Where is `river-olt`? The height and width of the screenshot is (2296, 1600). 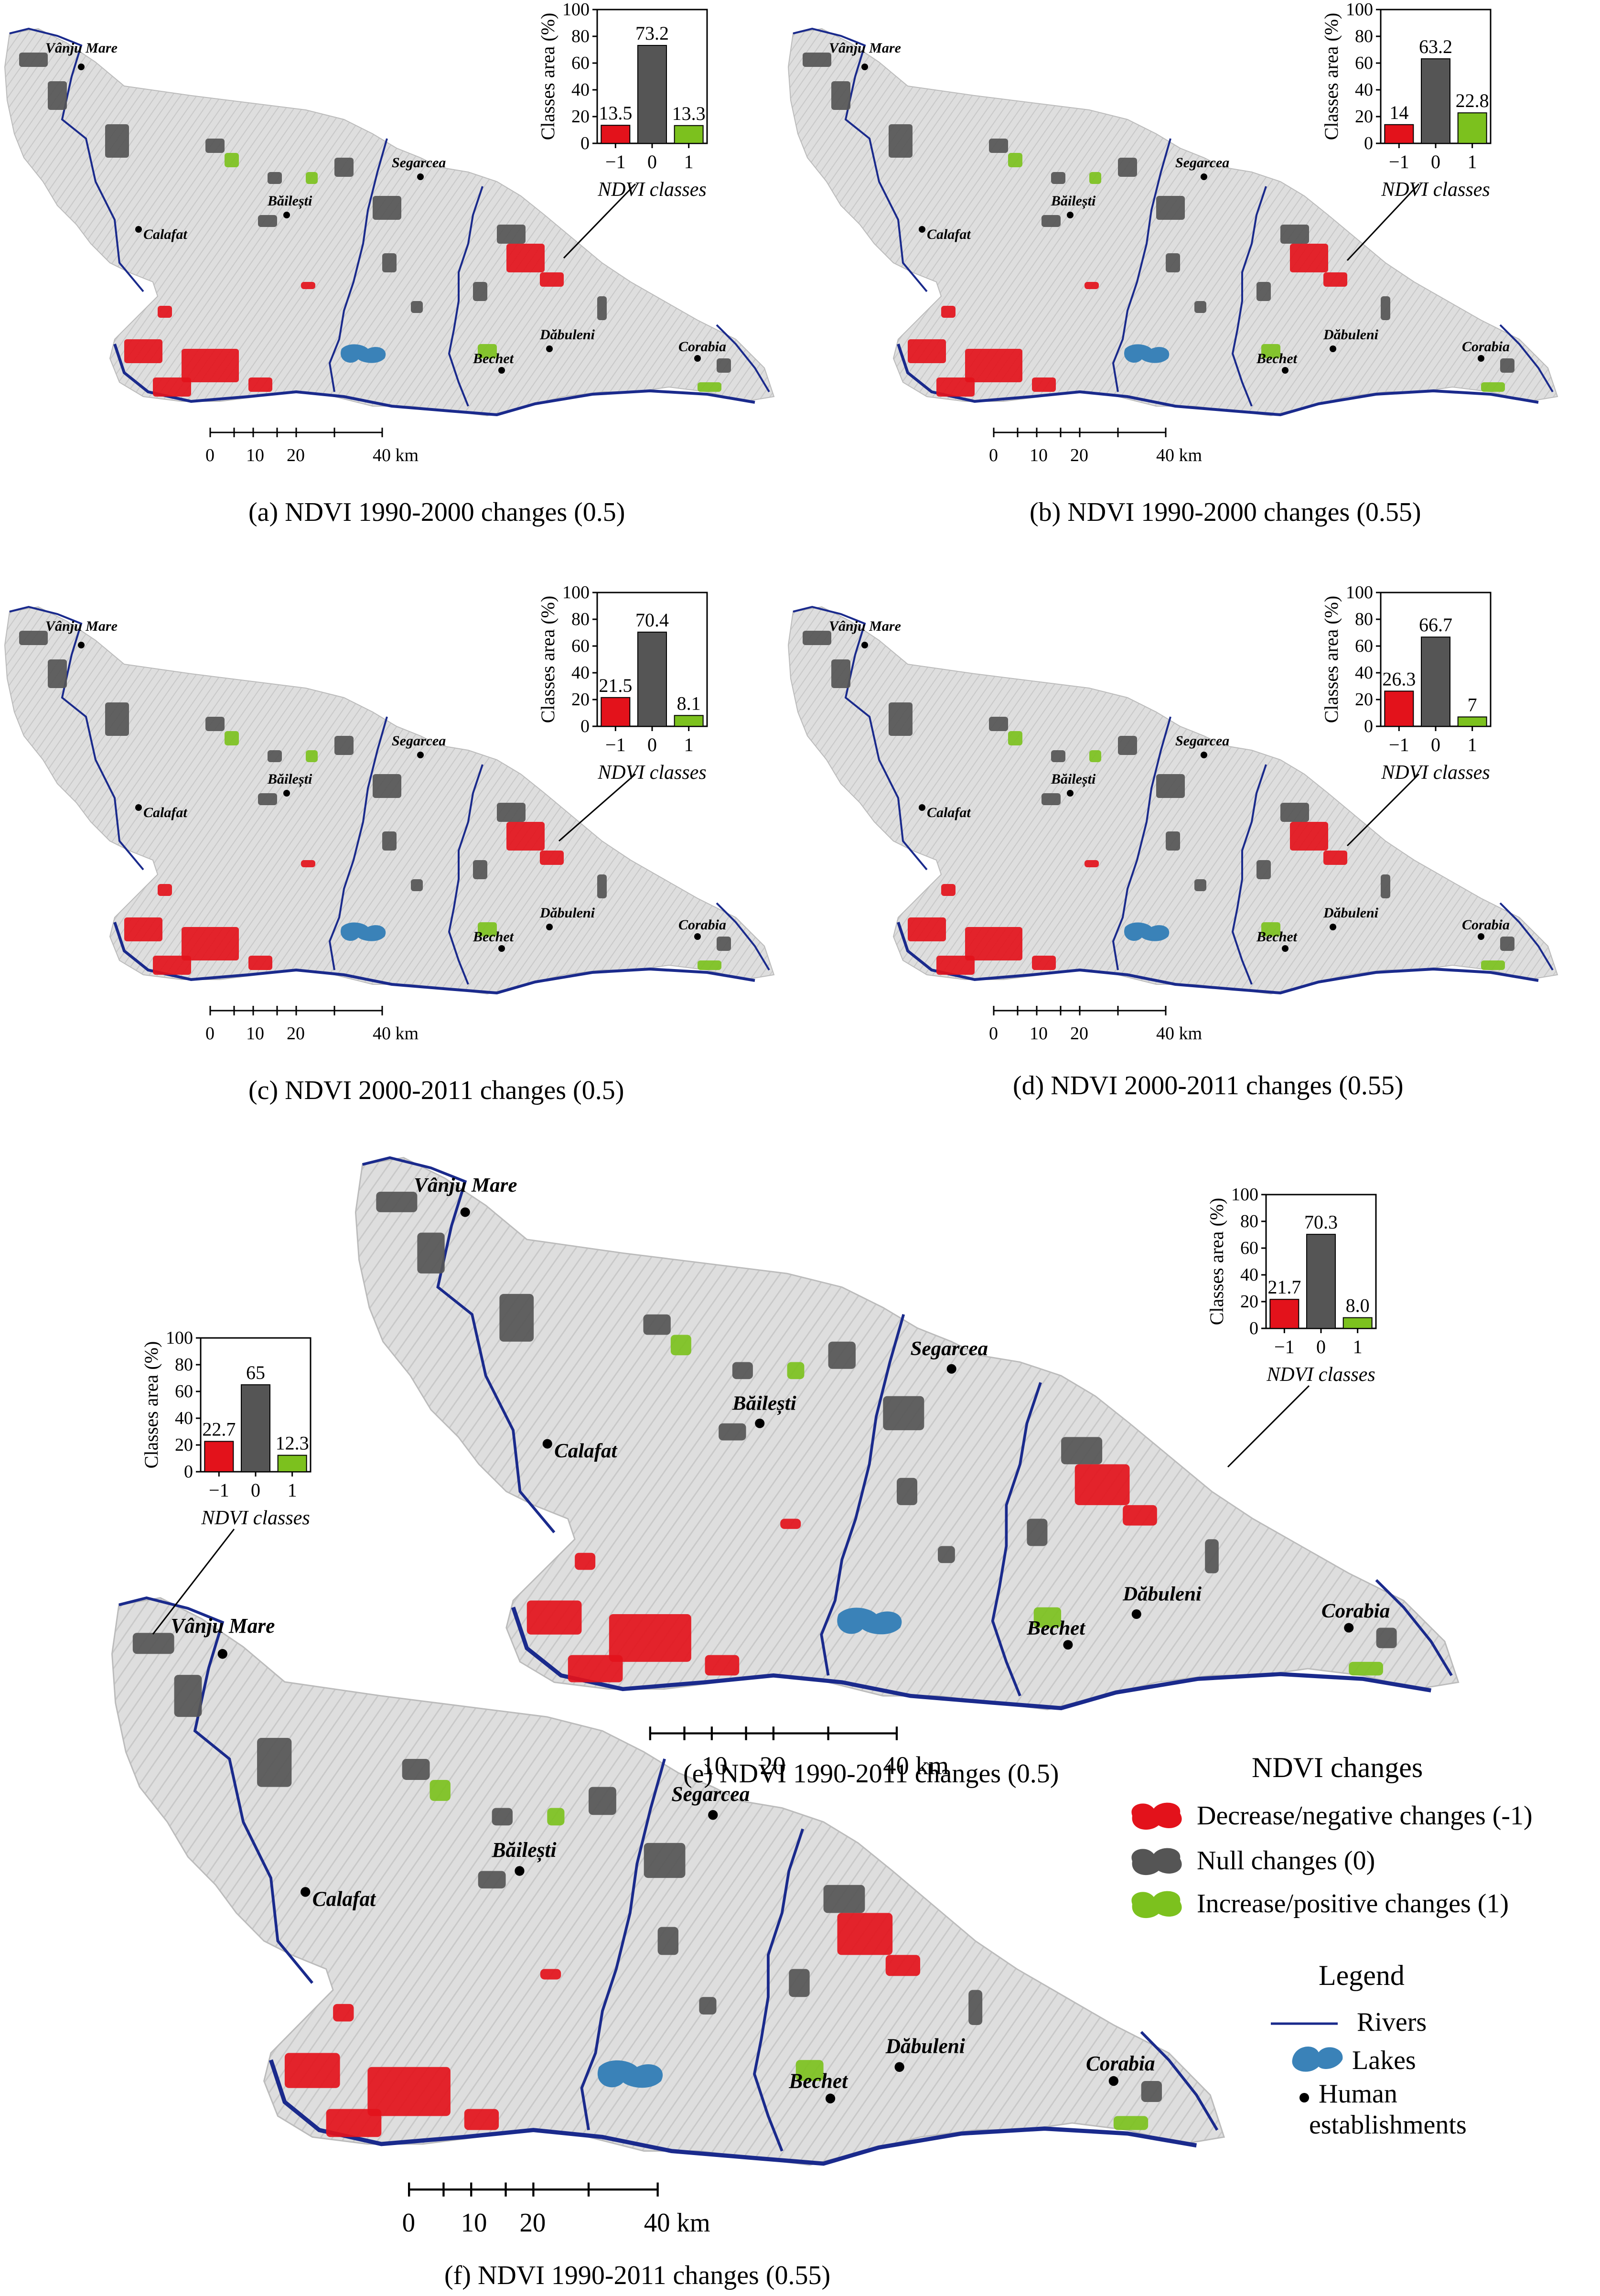
river-olt is located at coordinates (1526, 358).